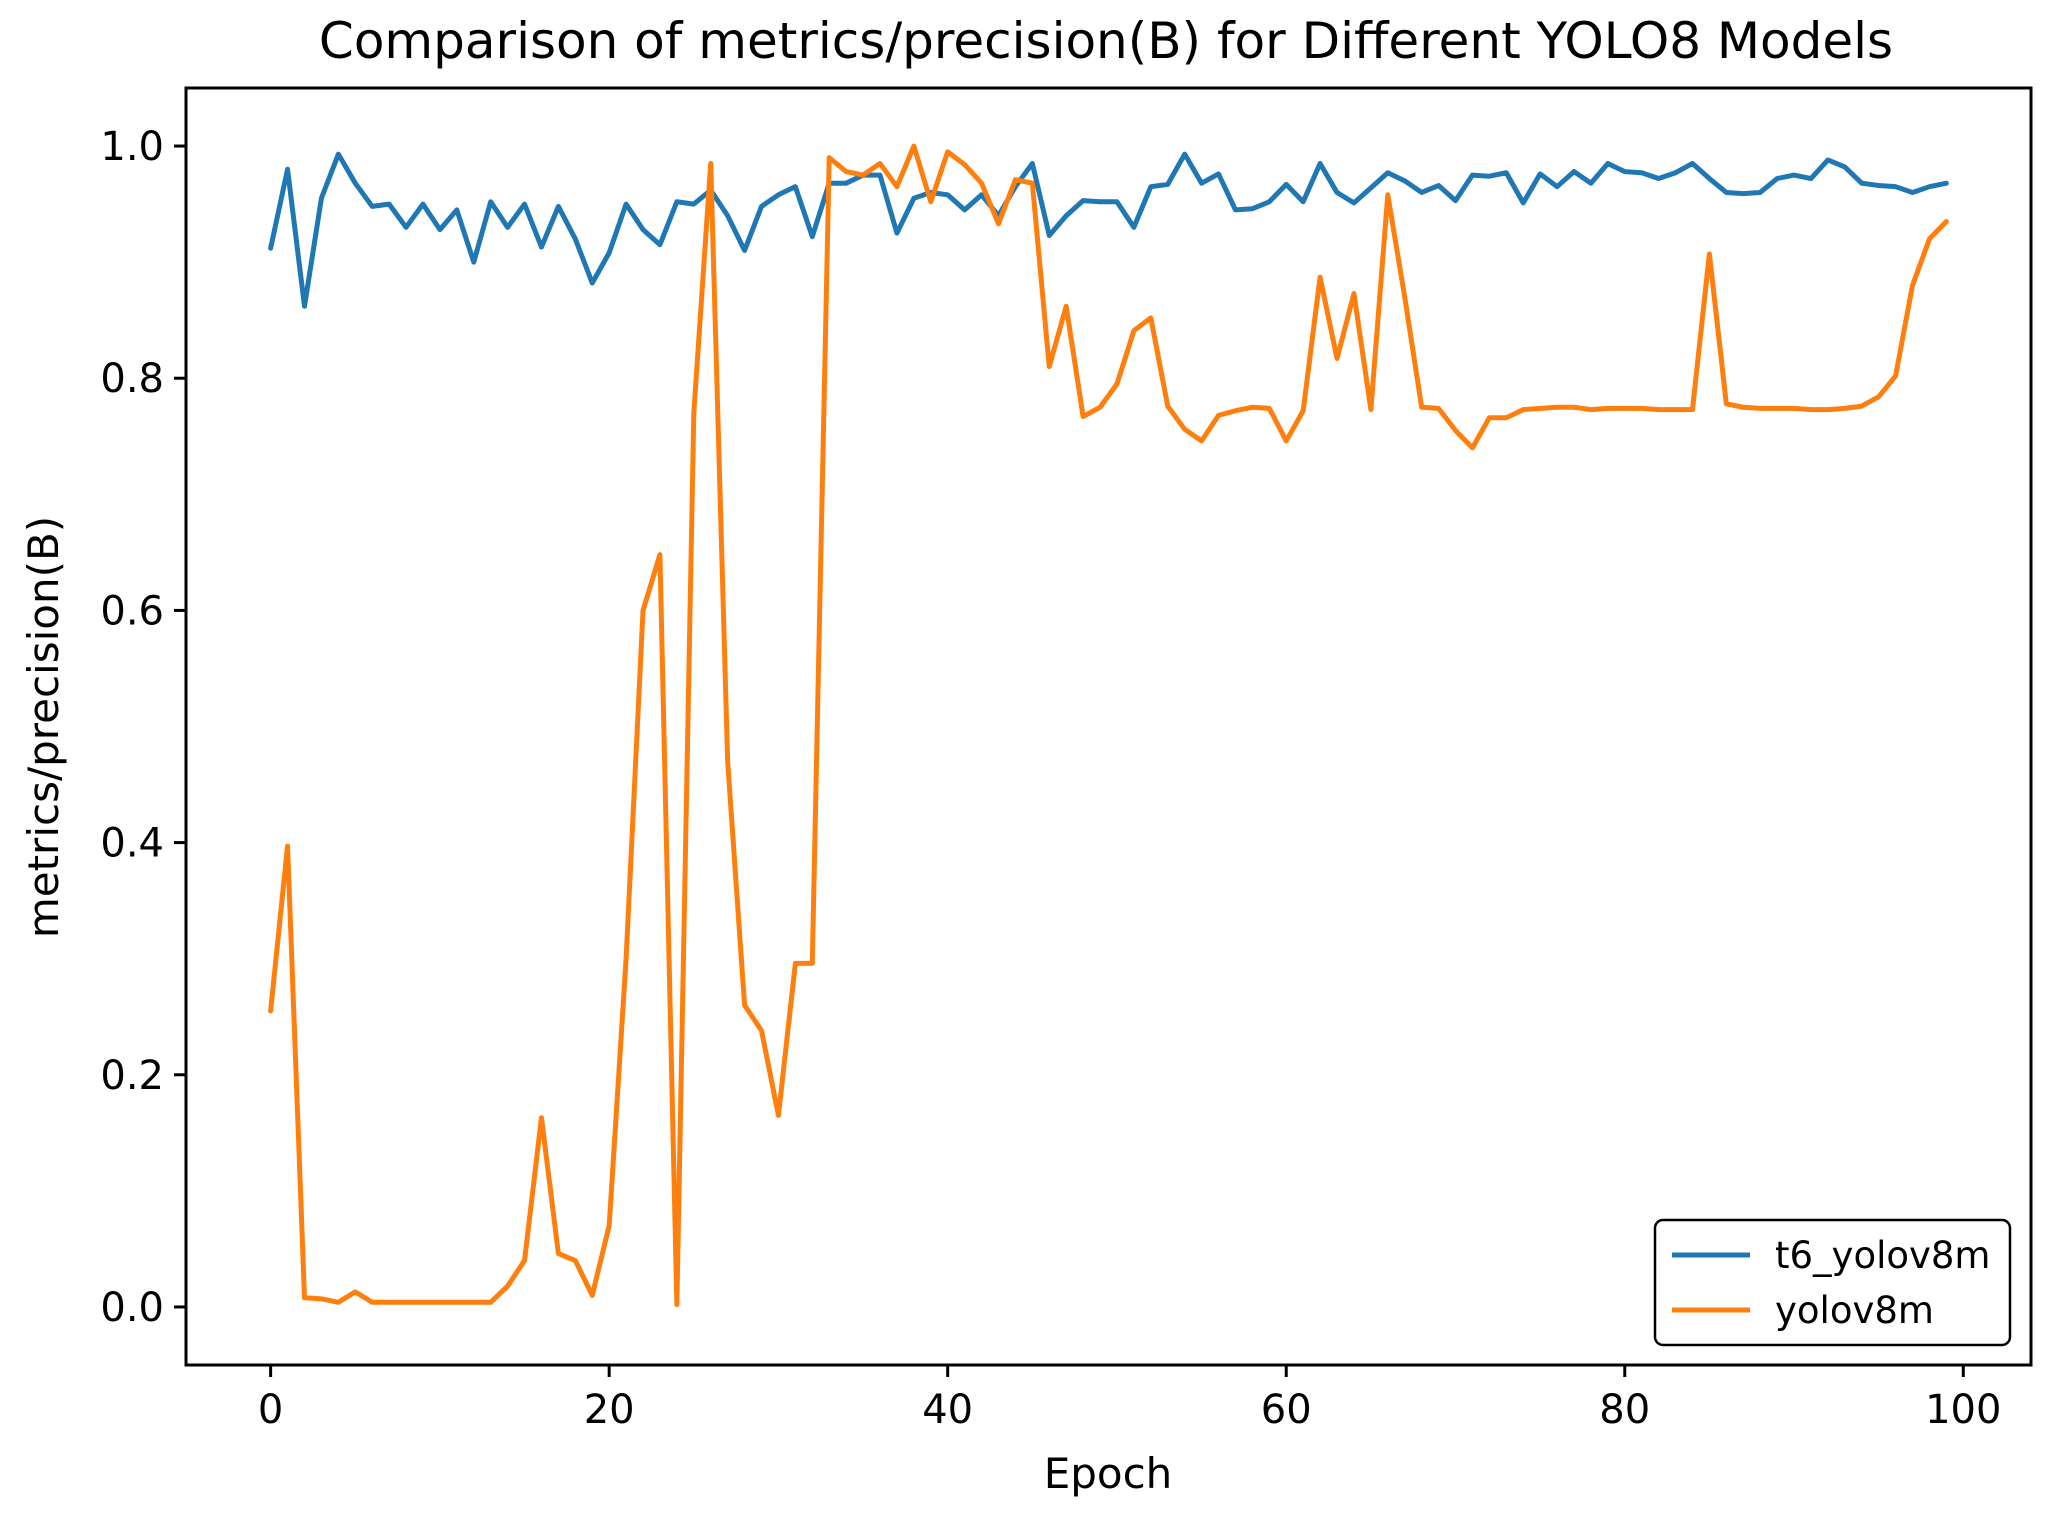 Image resolution: width=2049 pixels, height=1523 pixels. What do you see at coordinates (1854, 1310) in the screenshot?
I see `legend-label-yolov8m: yolov8m` at bounding box center [1854, 1310].